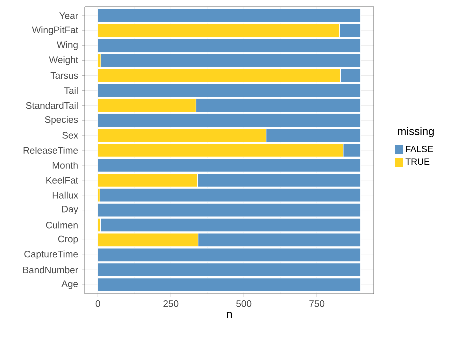  I want to click on y-tick-label: Age, so click(70, 285).